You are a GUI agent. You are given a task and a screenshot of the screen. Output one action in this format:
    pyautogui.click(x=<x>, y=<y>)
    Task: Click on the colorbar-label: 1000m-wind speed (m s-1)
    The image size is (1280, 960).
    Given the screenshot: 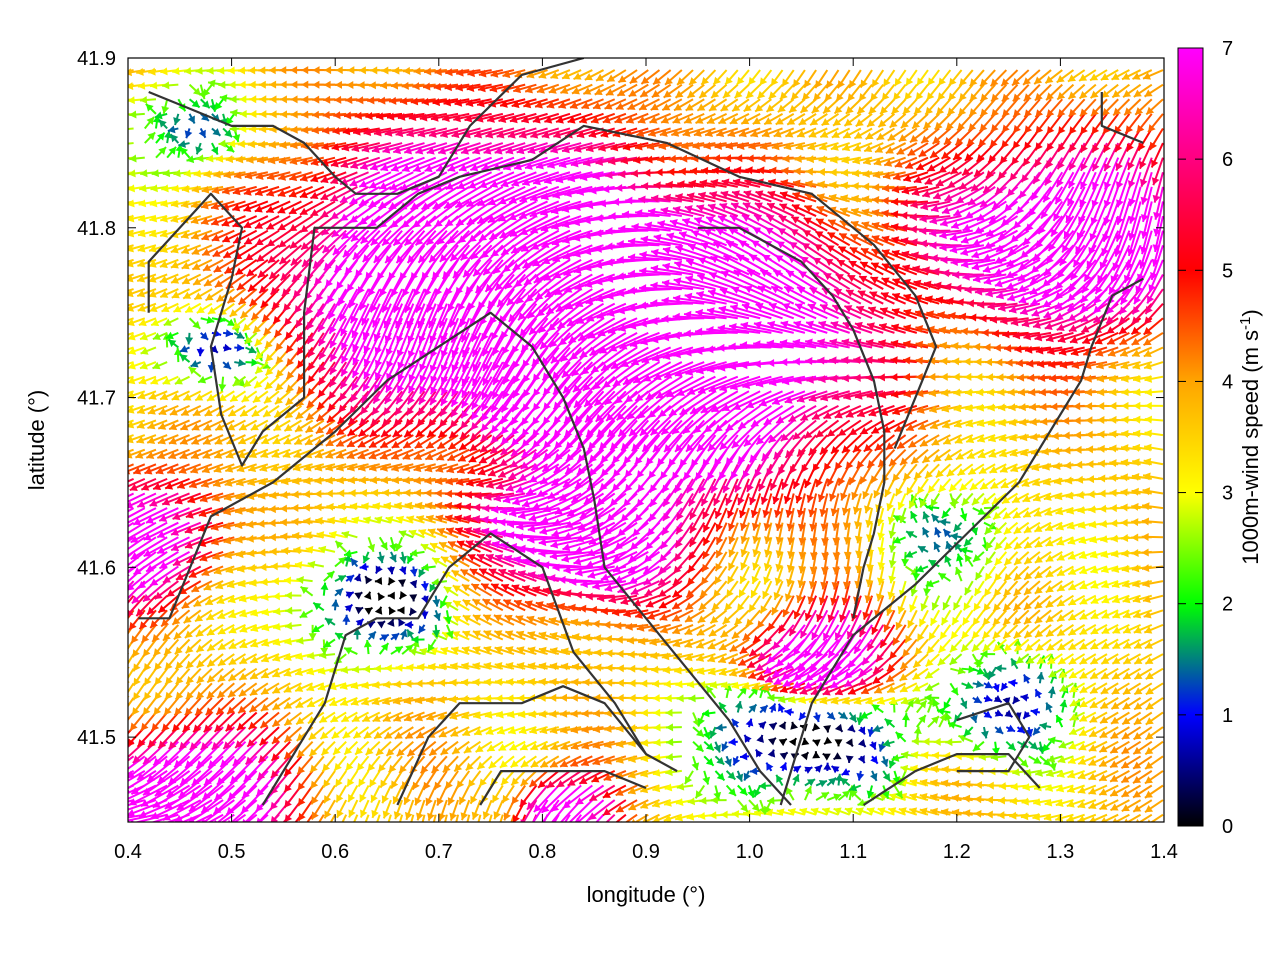 What is the action you would take?
    pyautogui.click(x=1250, y=436)
    